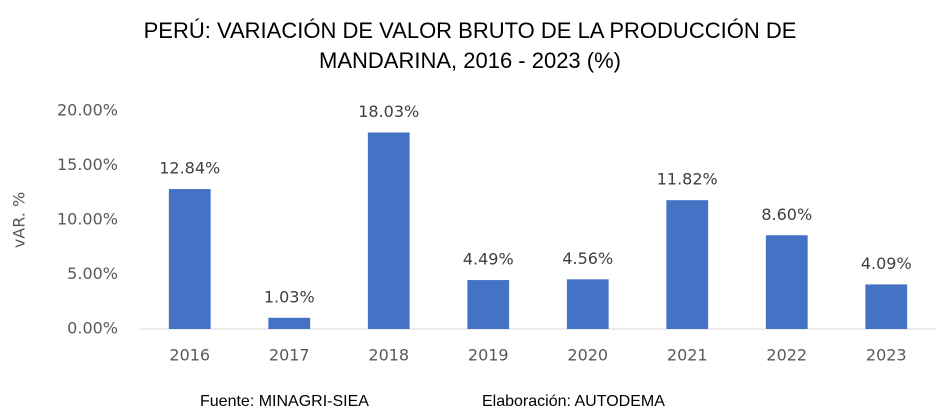 The image size is (937, 416). Describe the element at coordinates (488, 259) in the screenshot. I see `data-label: 4.49%` at that location.